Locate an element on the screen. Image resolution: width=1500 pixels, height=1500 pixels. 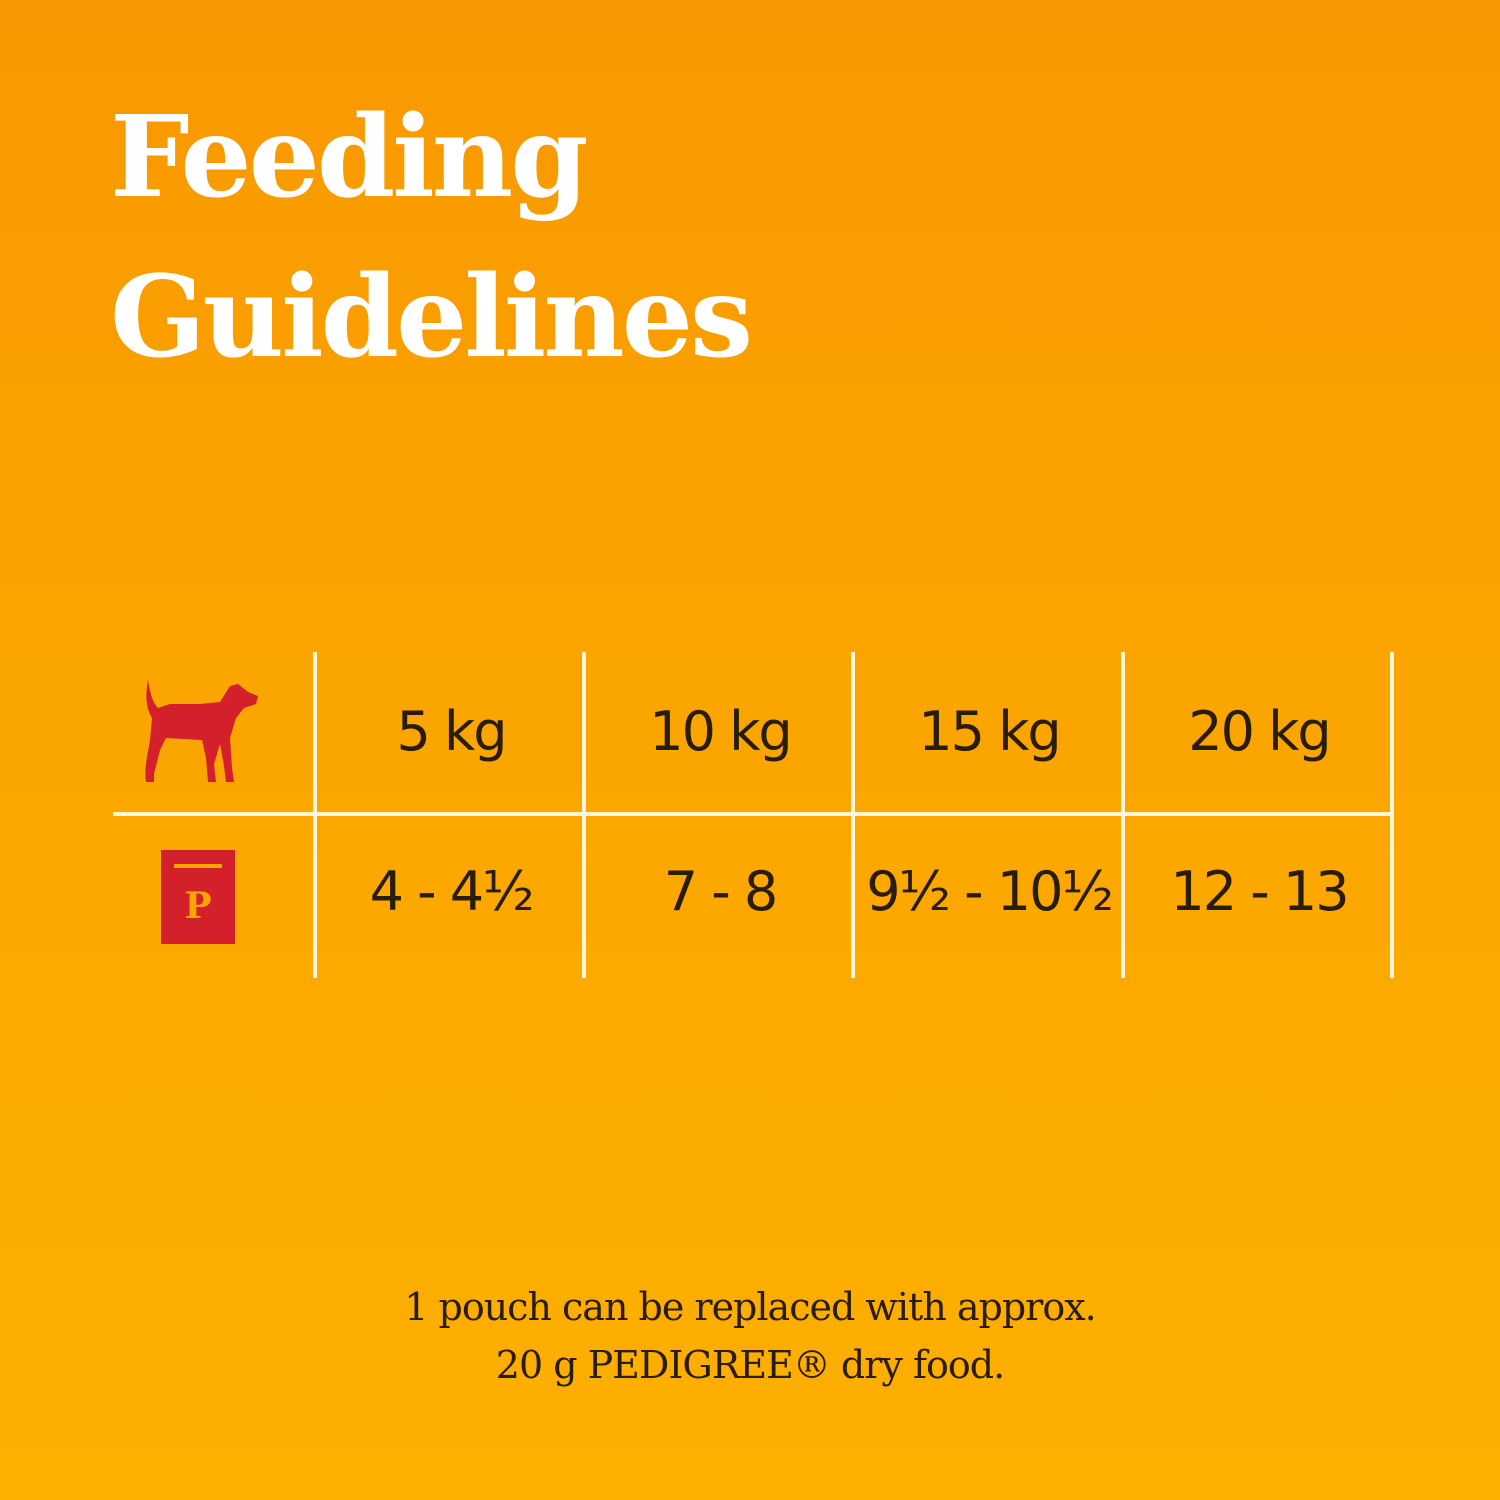
title-line-2: Guidelines is located at coordinates (431, 317).